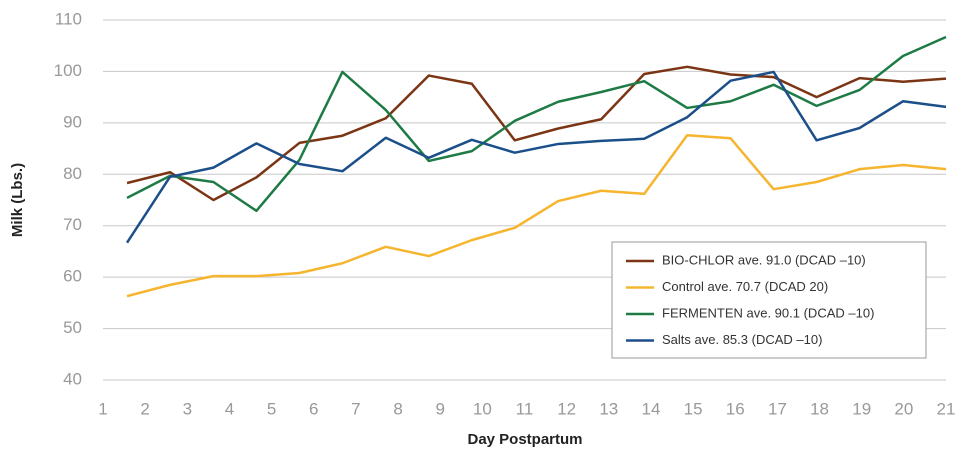 Image resolution: width=974 pixels, height=456 pixels. What do you see at coordinates (777, 408) in the screenshot?
I see `x-tick-label: 17` at bounding box center [777, 408].